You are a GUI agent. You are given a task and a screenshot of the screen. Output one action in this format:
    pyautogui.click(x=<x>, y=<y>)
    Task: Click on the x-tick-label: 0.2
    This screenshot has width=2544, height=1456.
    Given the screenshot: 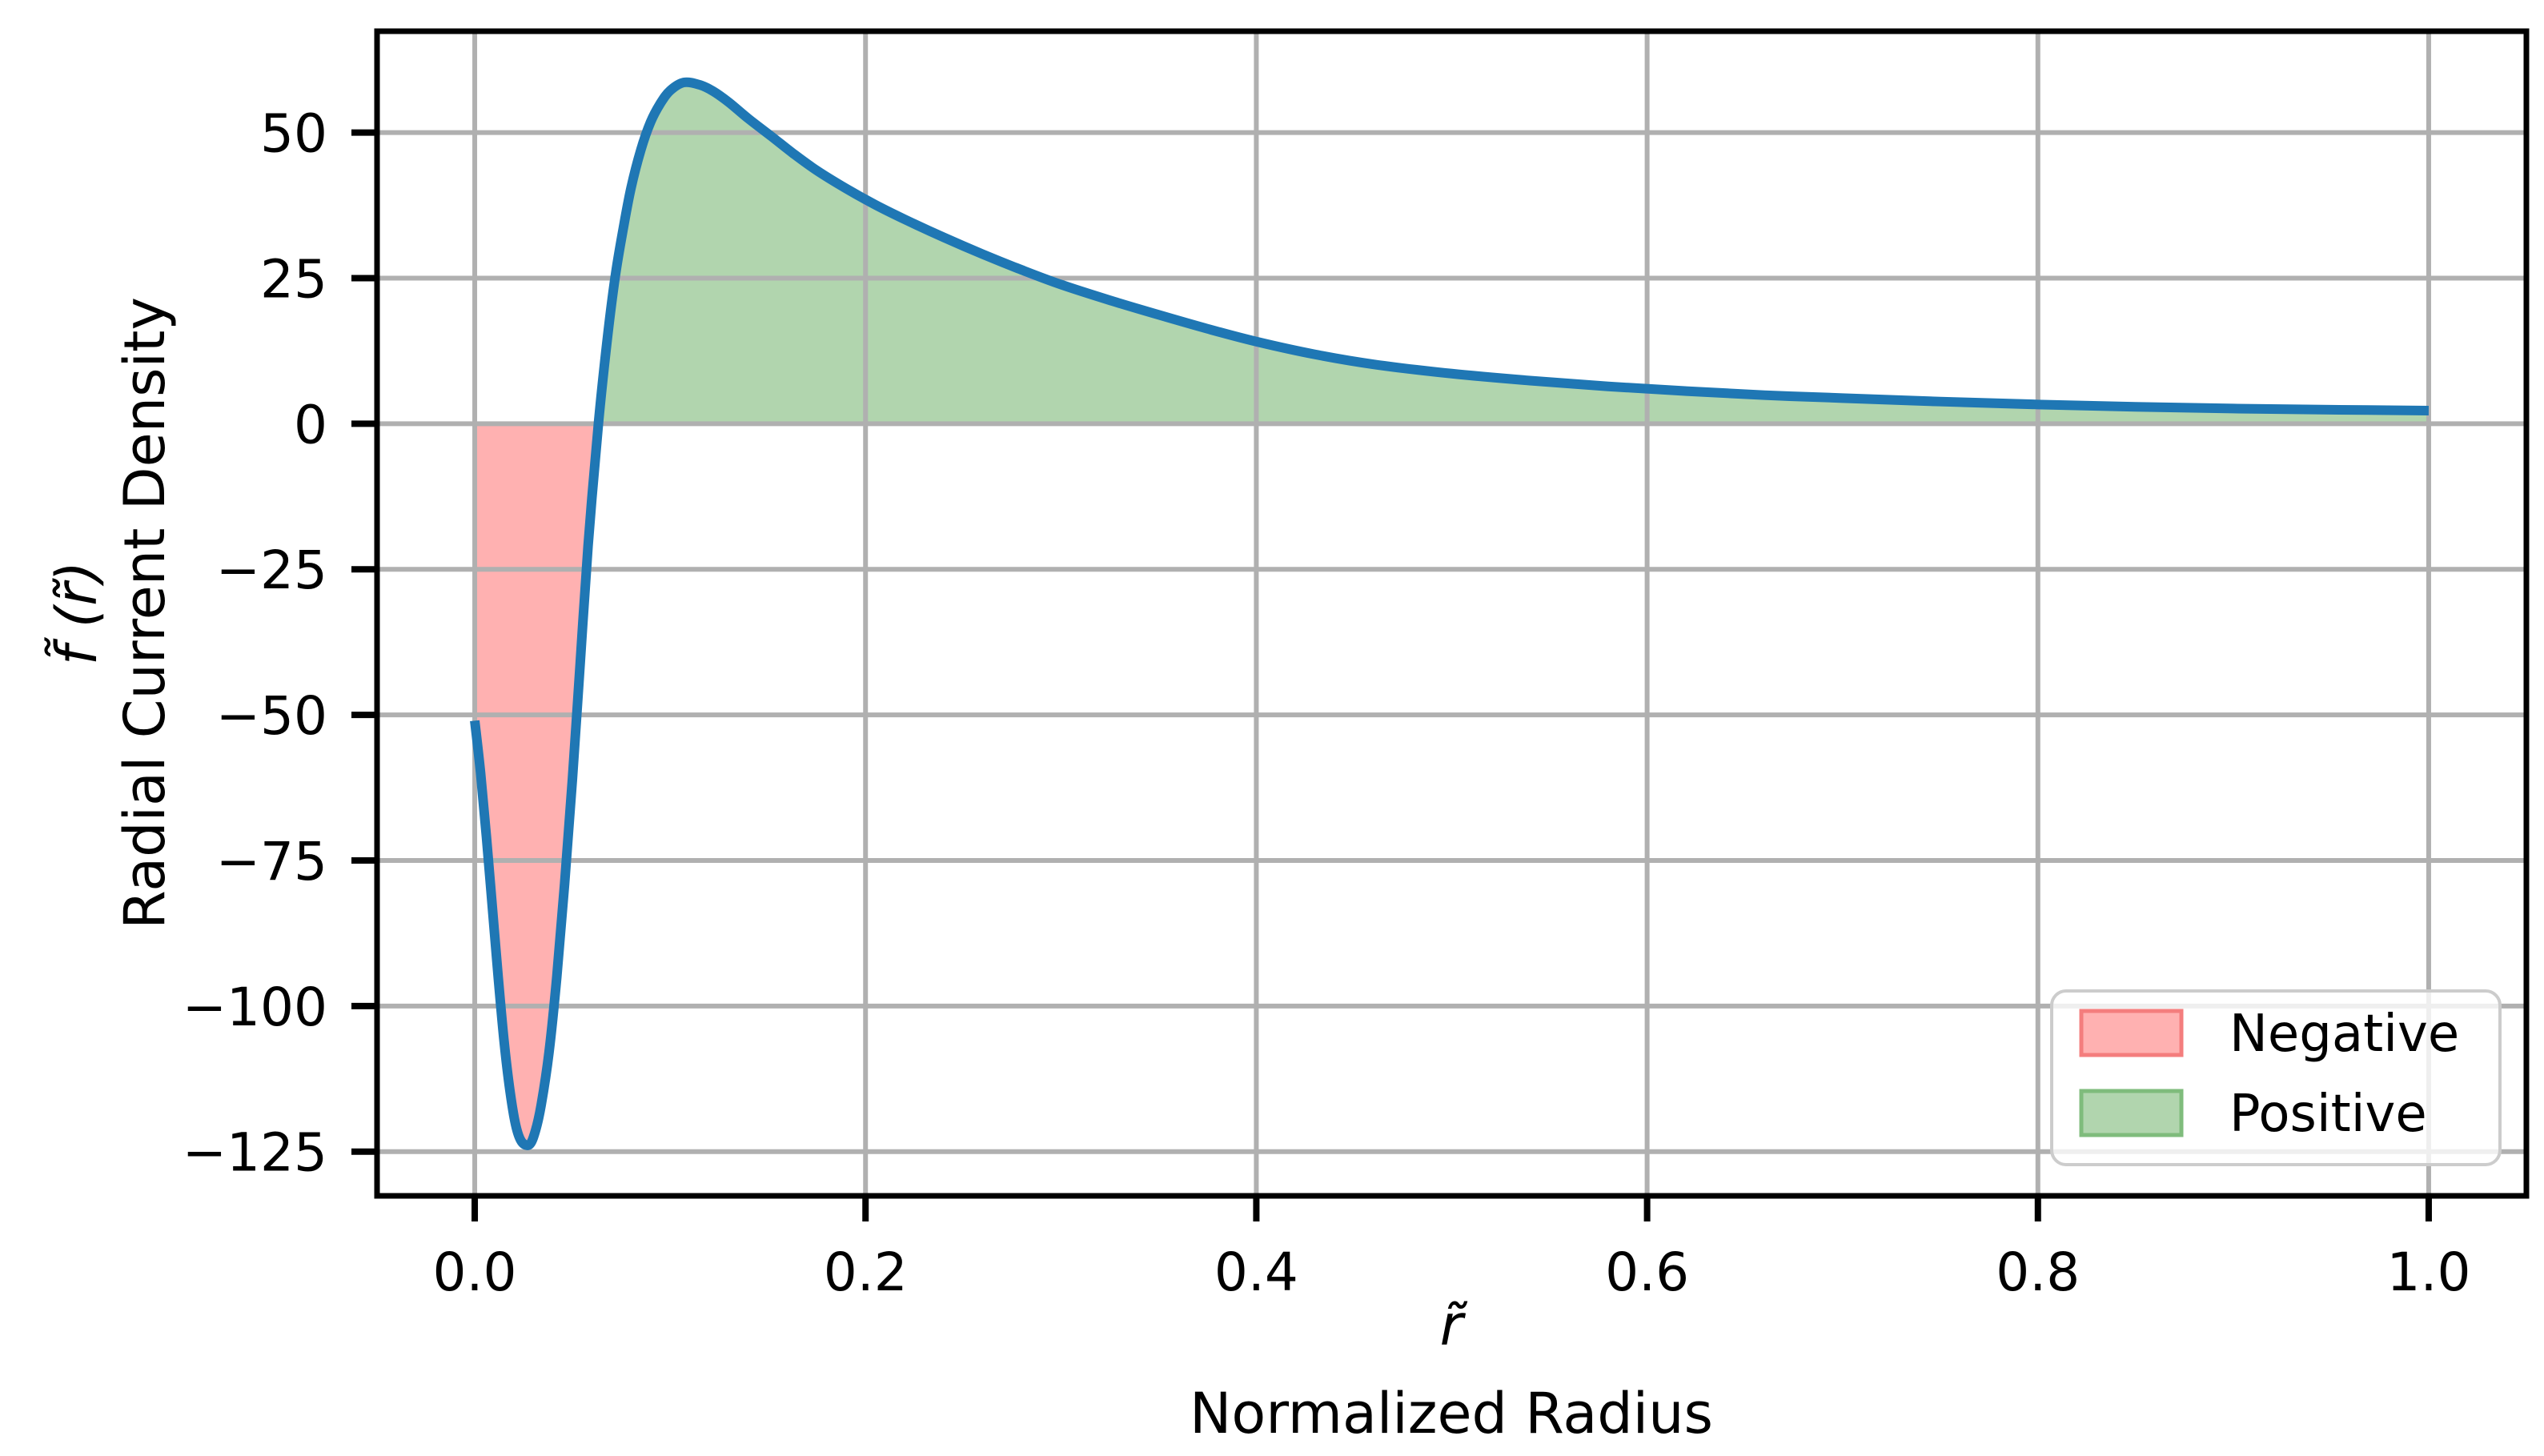 What is the action you would take?
    pyautogui.click(x=866, y=1272)
    